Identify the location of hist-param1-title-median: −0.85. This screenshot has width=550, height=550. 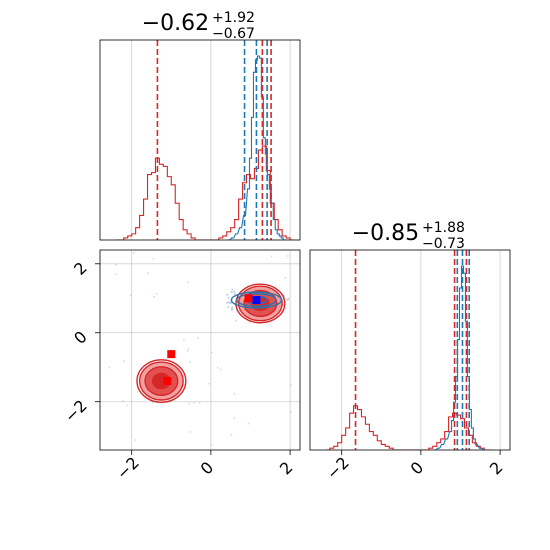
(385, 233).